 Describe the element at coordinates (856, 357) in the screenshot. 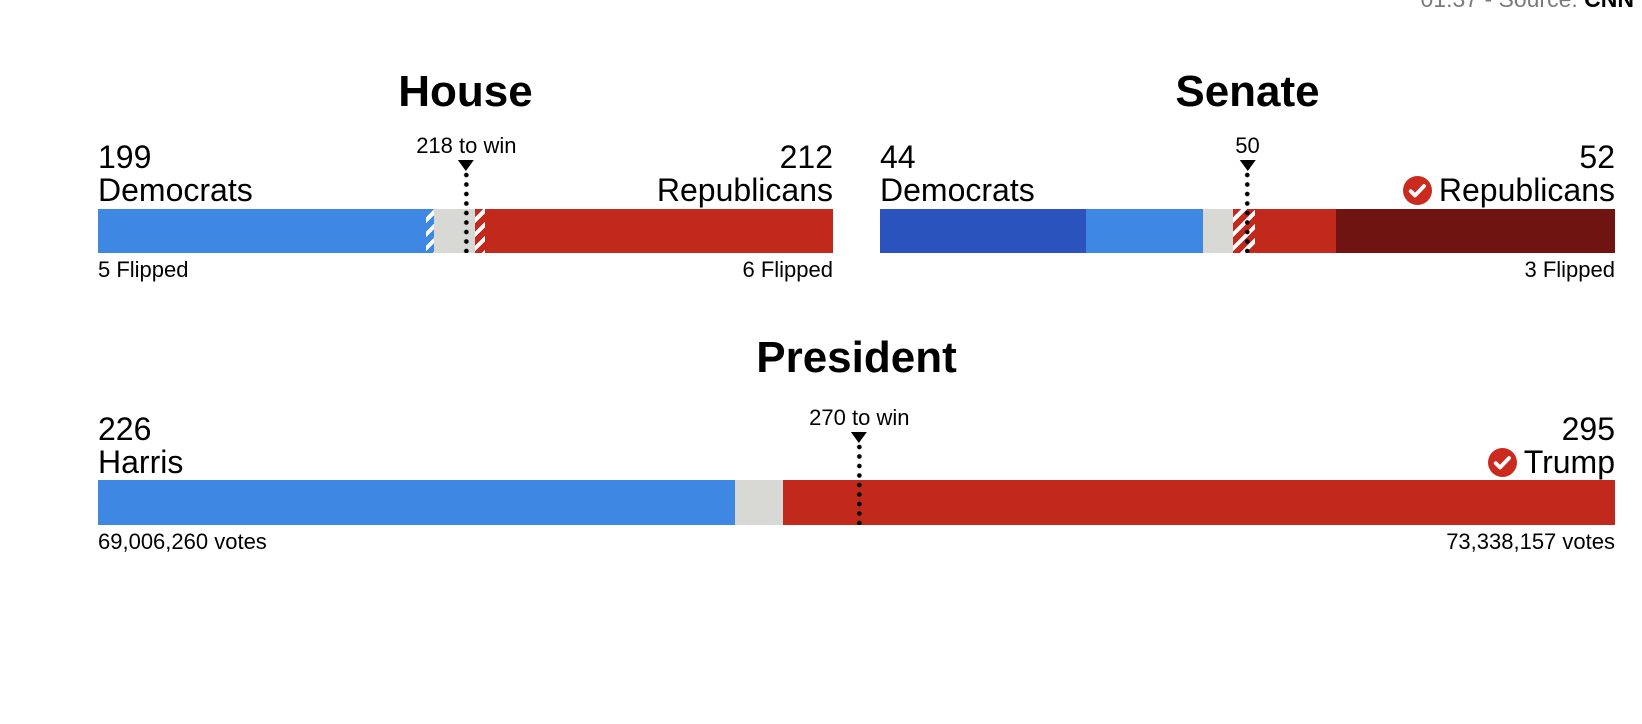

I see `chart-title: President` at that location.